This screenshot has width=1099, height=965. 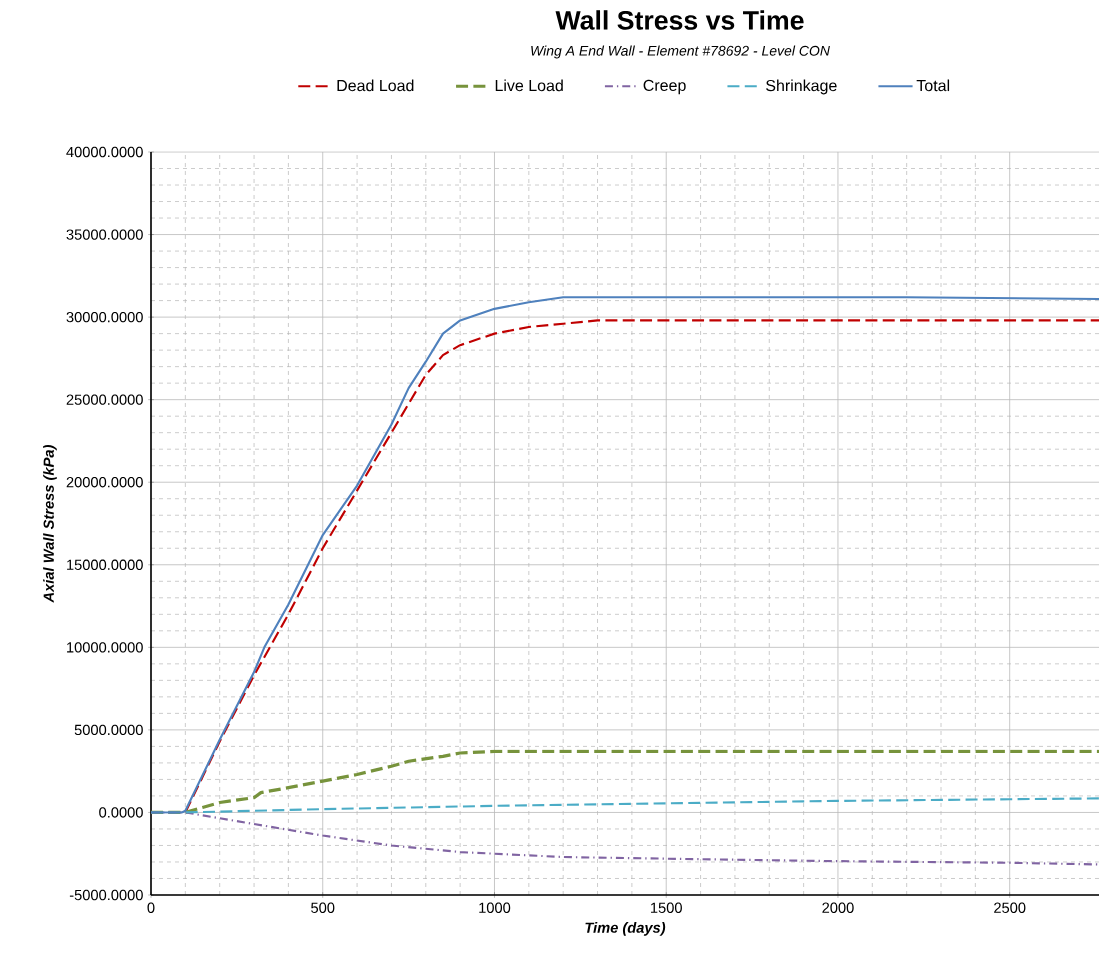 I want to click on legend-label: Shrinkage, so click(x=801, y=87).